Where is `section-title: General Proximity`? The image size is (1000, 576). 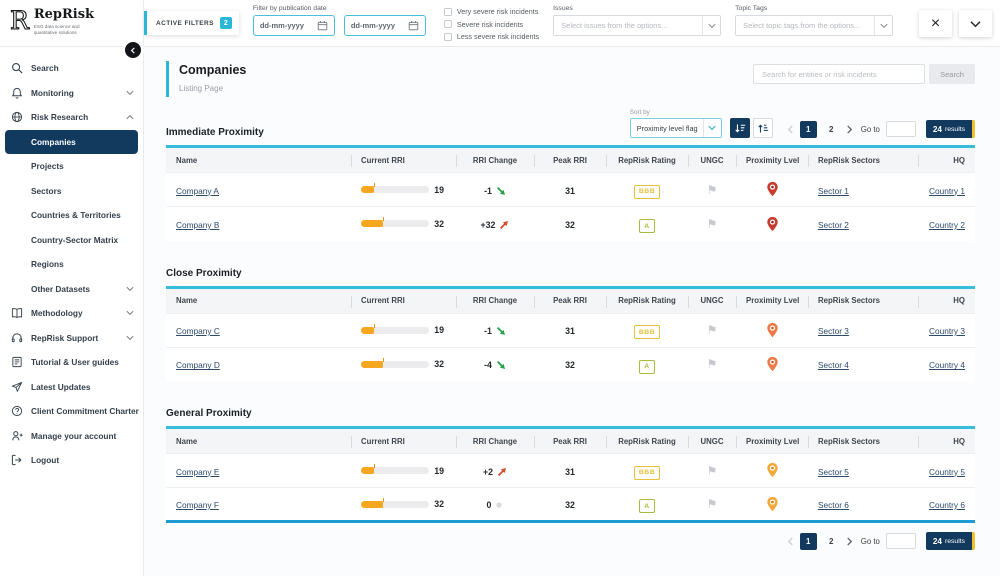 section-title: General Proximity is located at coordinates (209, 413).